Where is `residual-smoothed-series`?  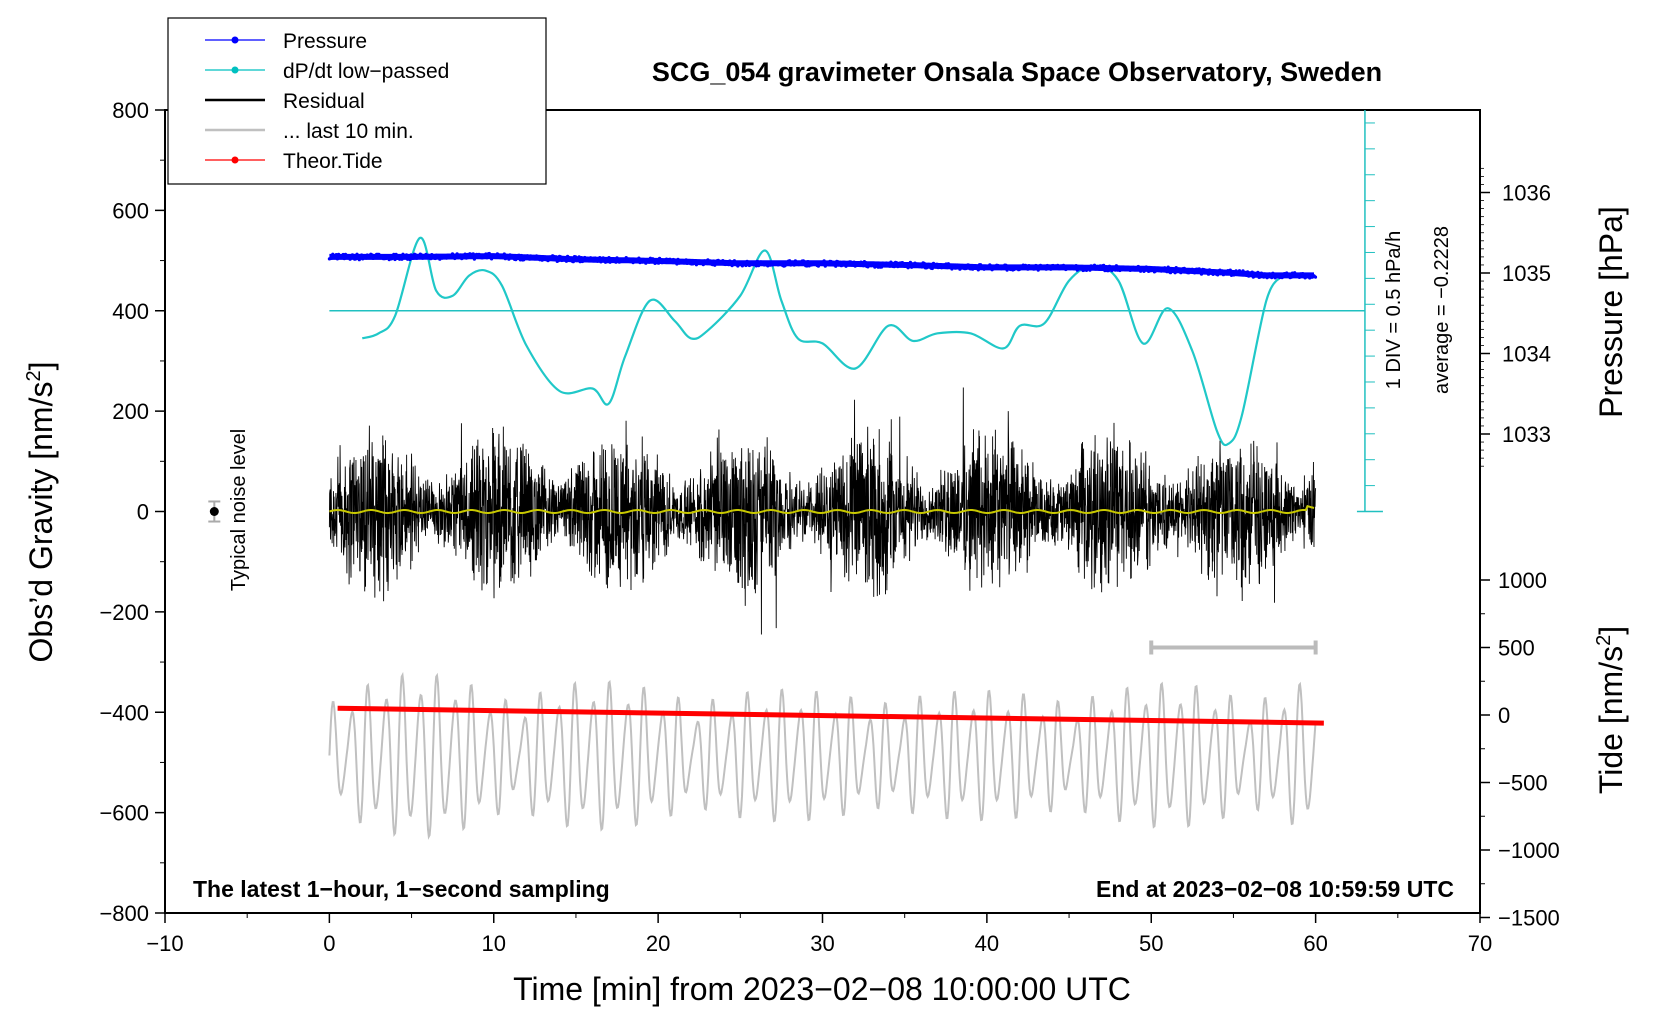 residual-smoothed-series is located at coordinates (822, 510).